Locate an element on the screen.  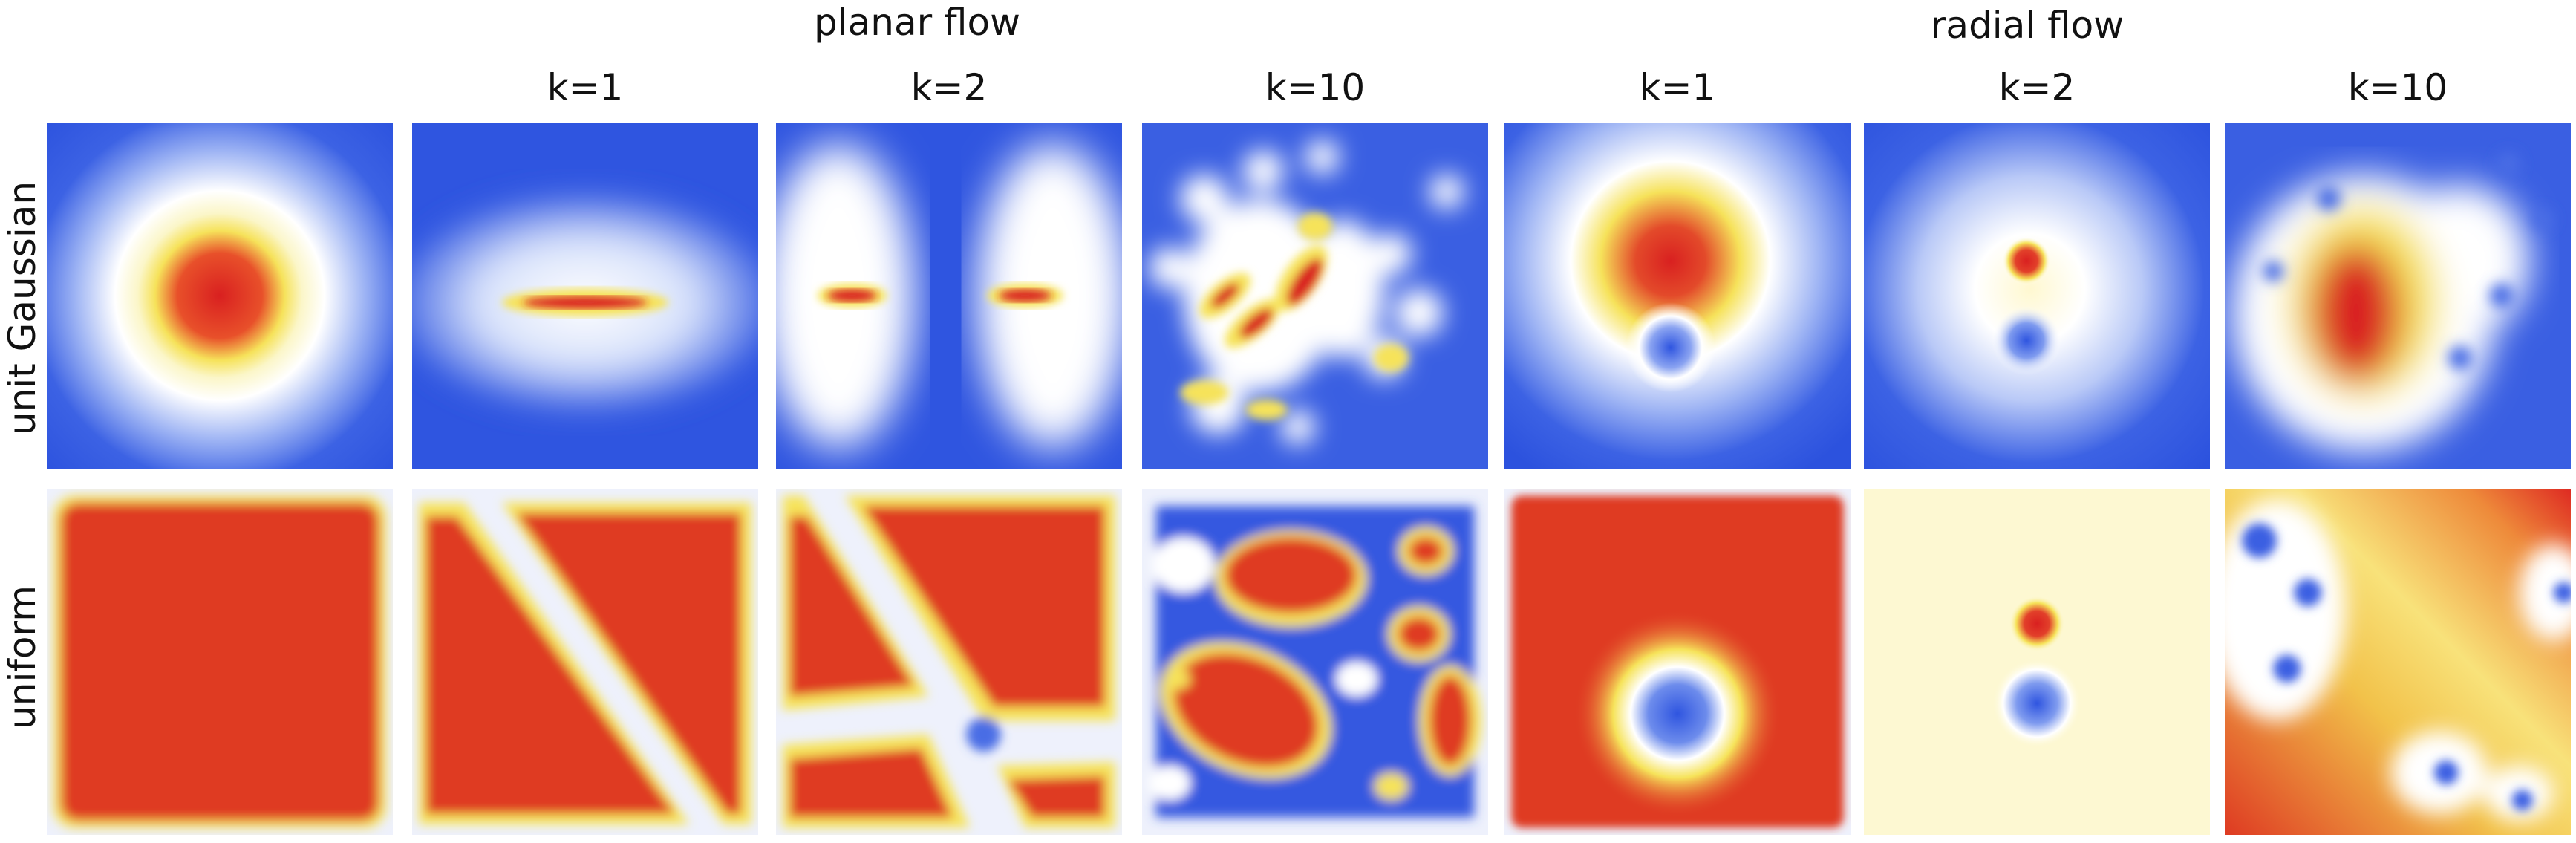
planar-flow-title: planar flow is located at coordinates (917, 22).